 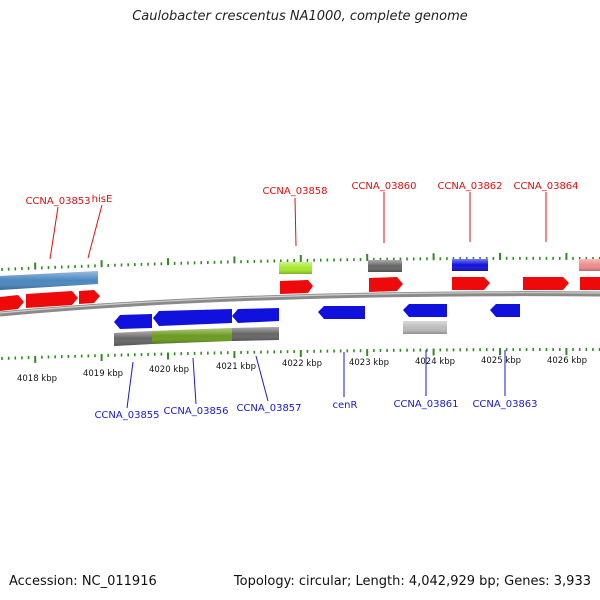 What do you see at coordinates (102, 199) in the screenshot?
I see `gene-label-hise: hisE` at bounding box center [102, 199].